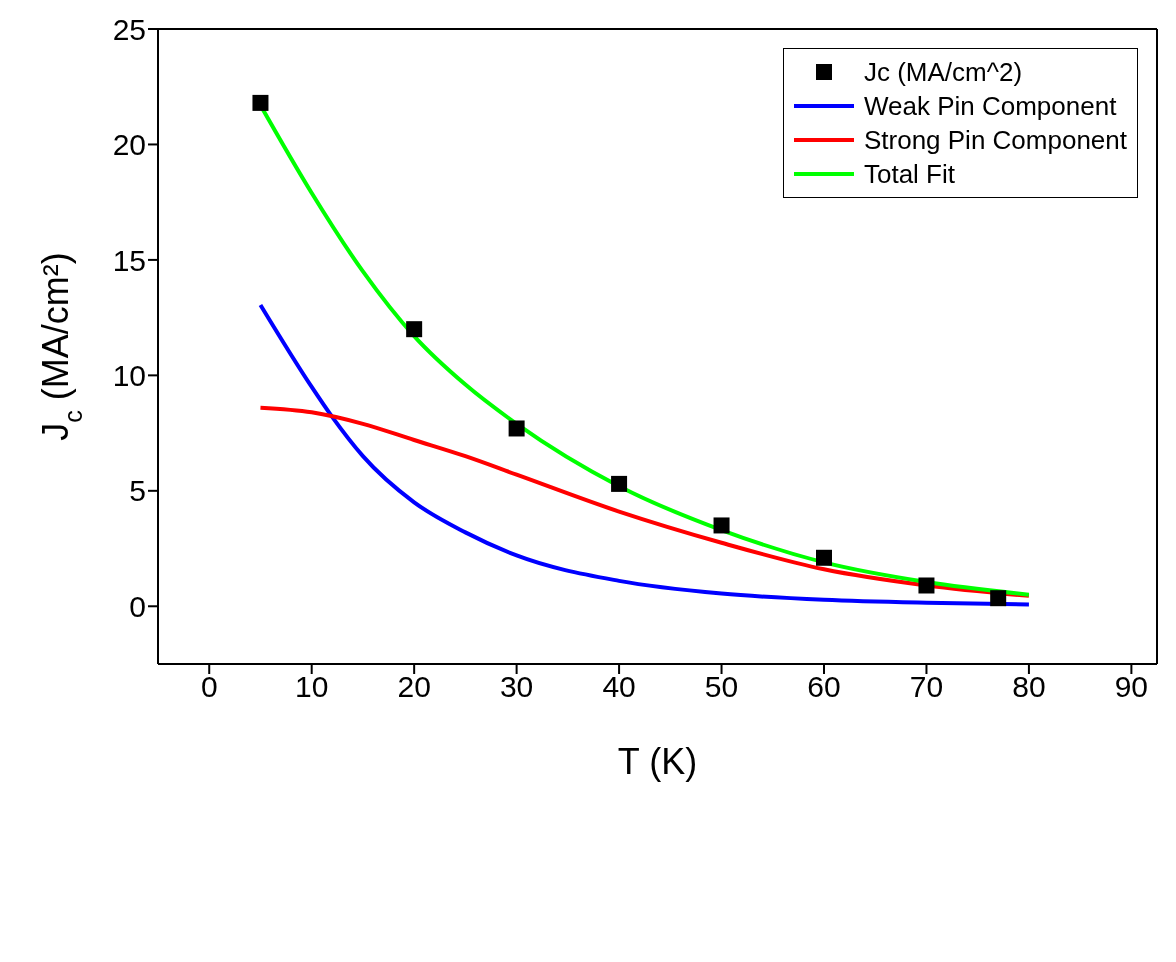 The height and width of the screenshot is (962, 1176). Describe the element at coordinates (909, 174) in the screenshot. I see `legend-label: Total Fit` at that location.